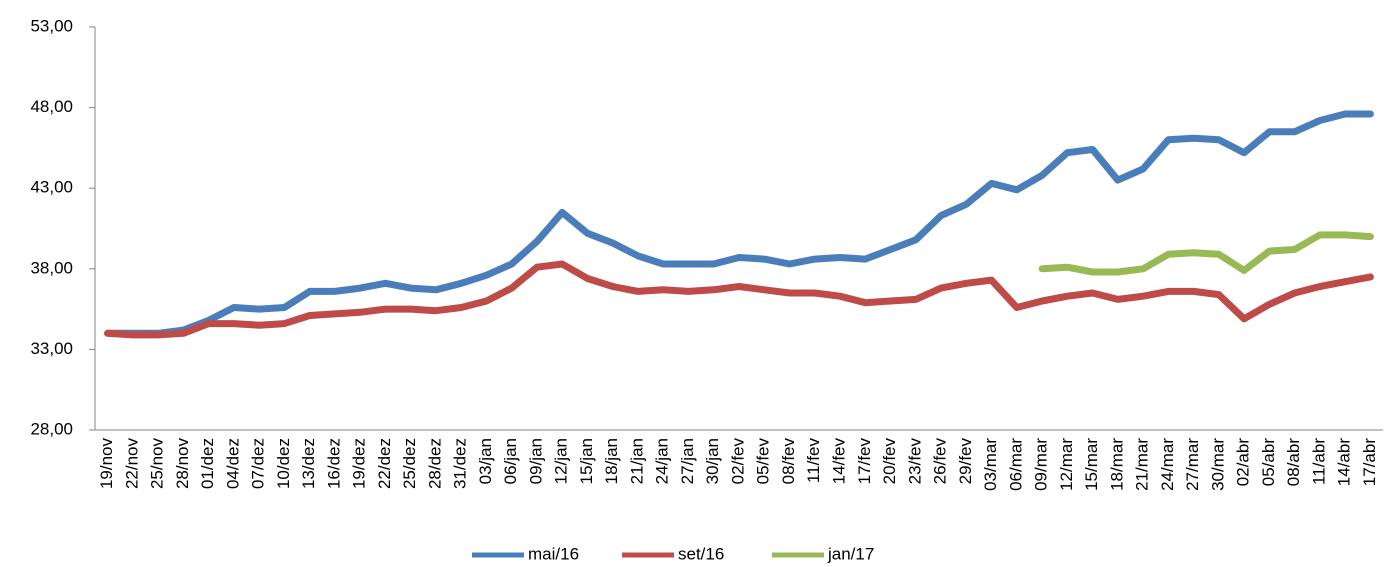 The image size is (1394, 567). I want to click on x-tick-label: 17/fev, so click(864, 461).